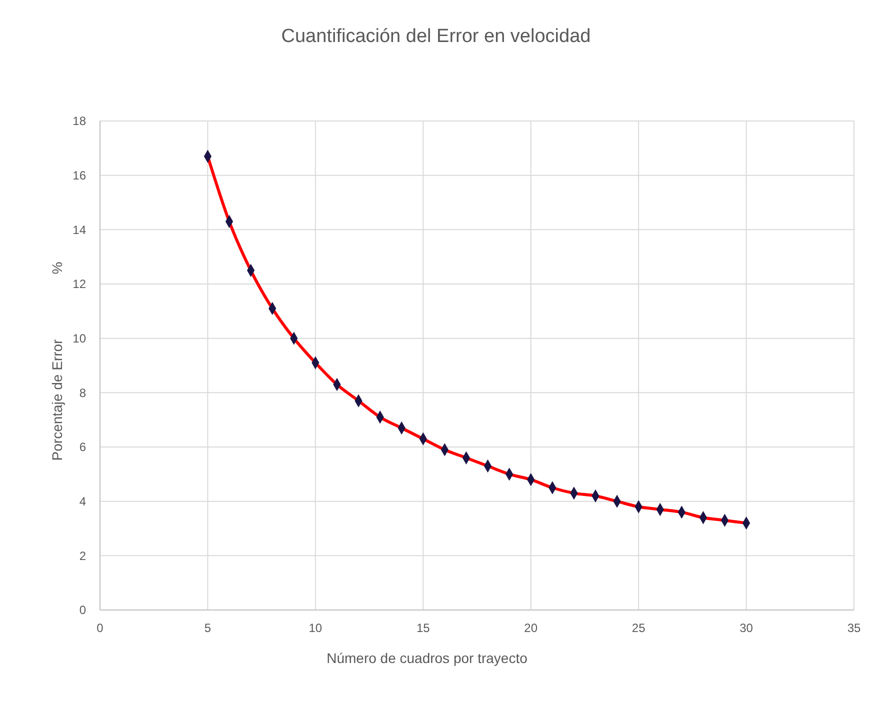  What do you see at coordinates (79, 175) in the screenshot?
I see `y-tick-label: 16` at bounding box center [79, 175].